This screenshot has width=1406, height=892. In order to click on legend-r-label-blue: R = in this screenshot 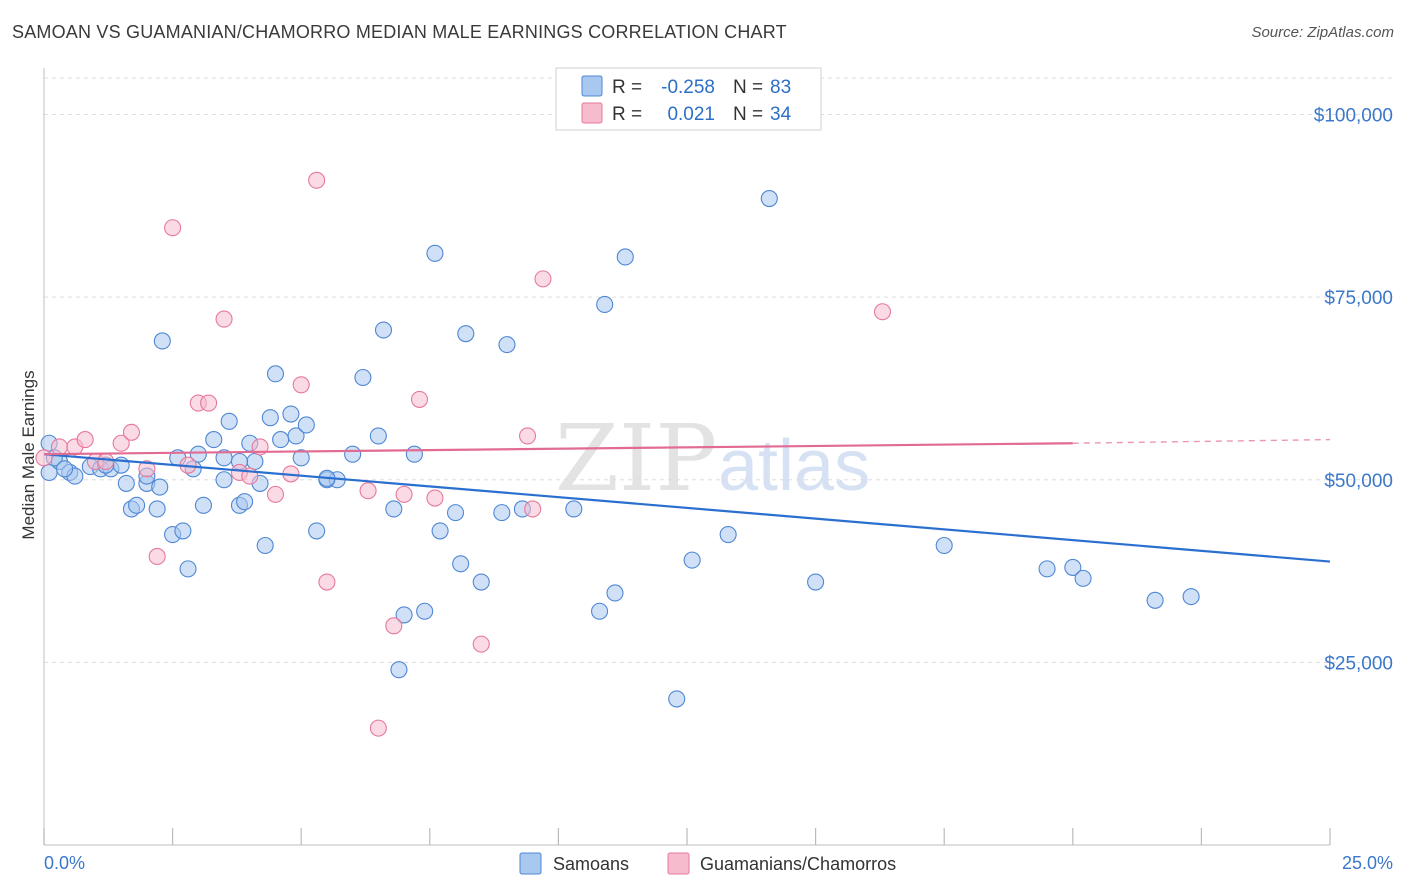, I will do `click(627, 87)`.